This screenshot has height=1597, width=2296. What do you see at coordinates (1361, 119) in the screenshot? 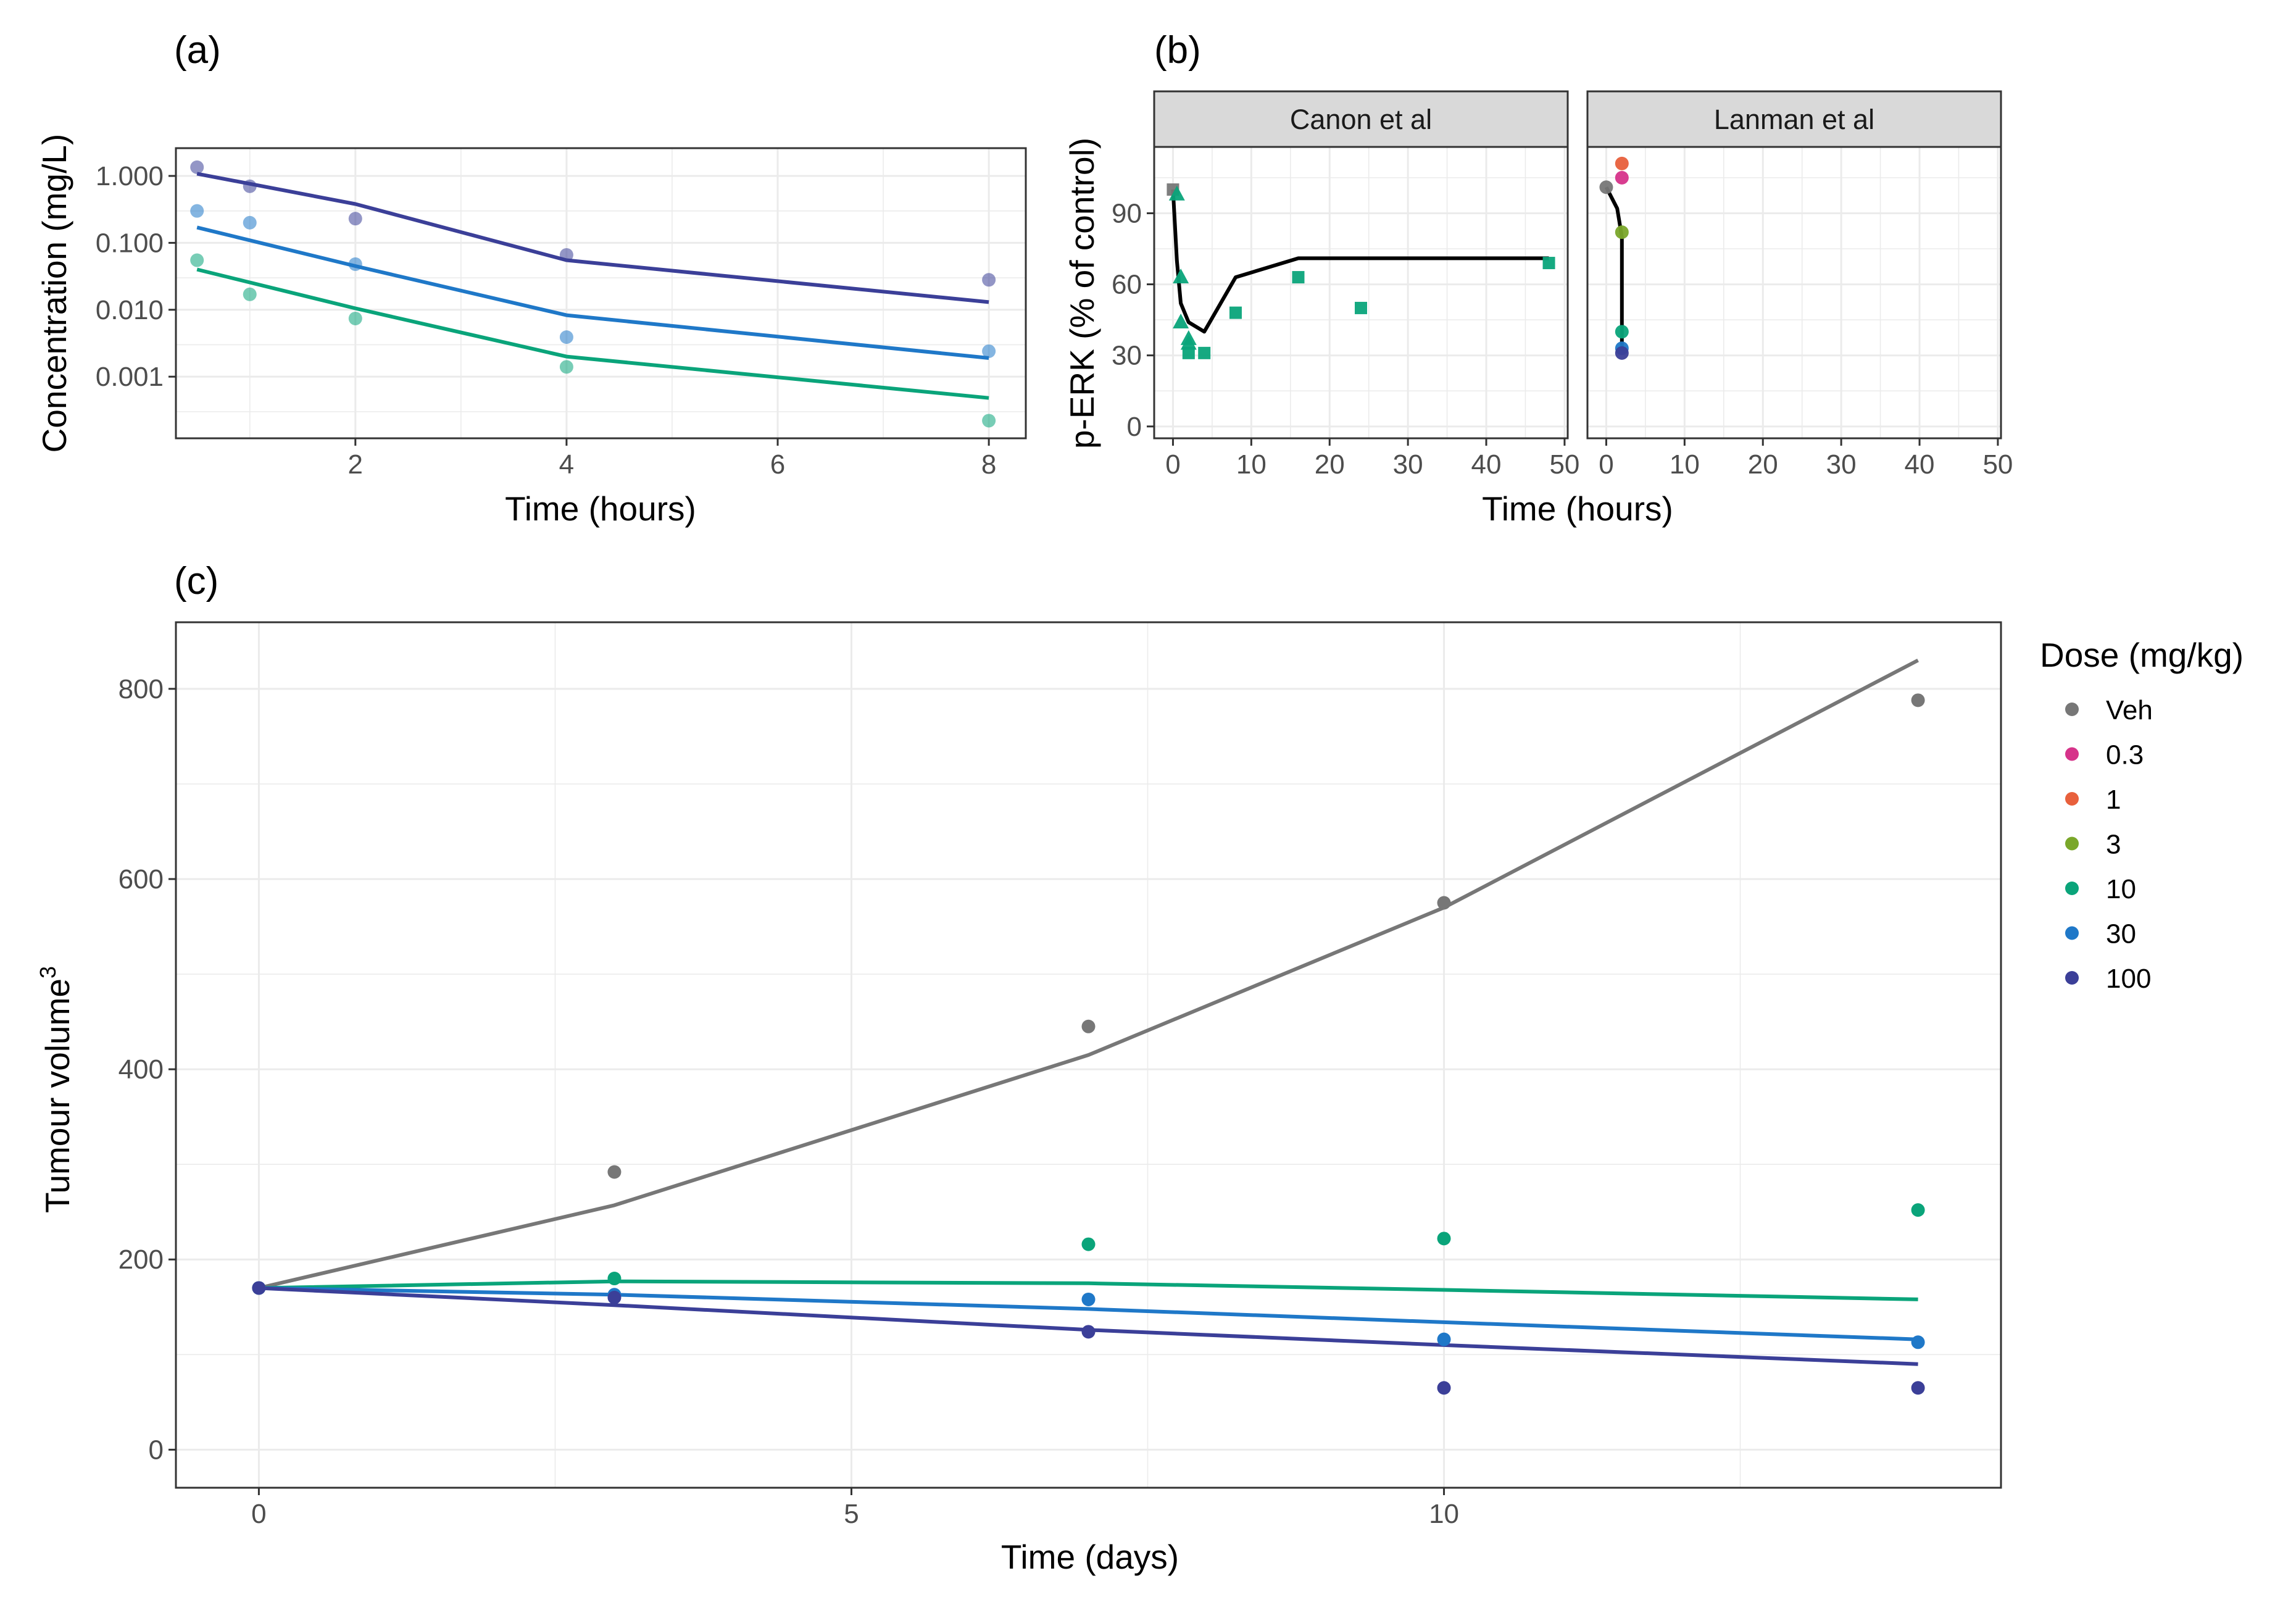
I see `facet-strip-canon` at bounding box center [1361, 119].